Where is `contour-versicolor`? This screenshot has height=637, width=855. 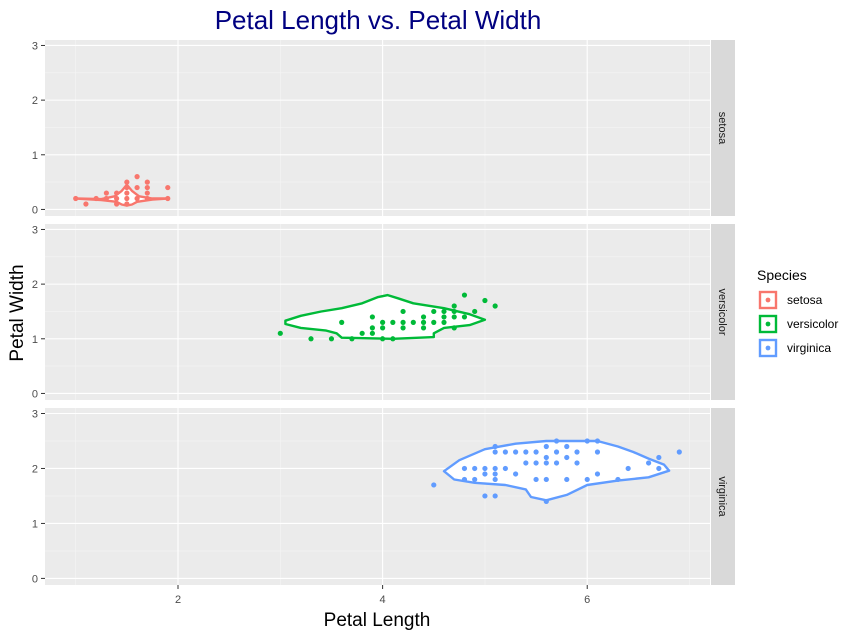
contour-versicolor is located at coordinates (385, 316).